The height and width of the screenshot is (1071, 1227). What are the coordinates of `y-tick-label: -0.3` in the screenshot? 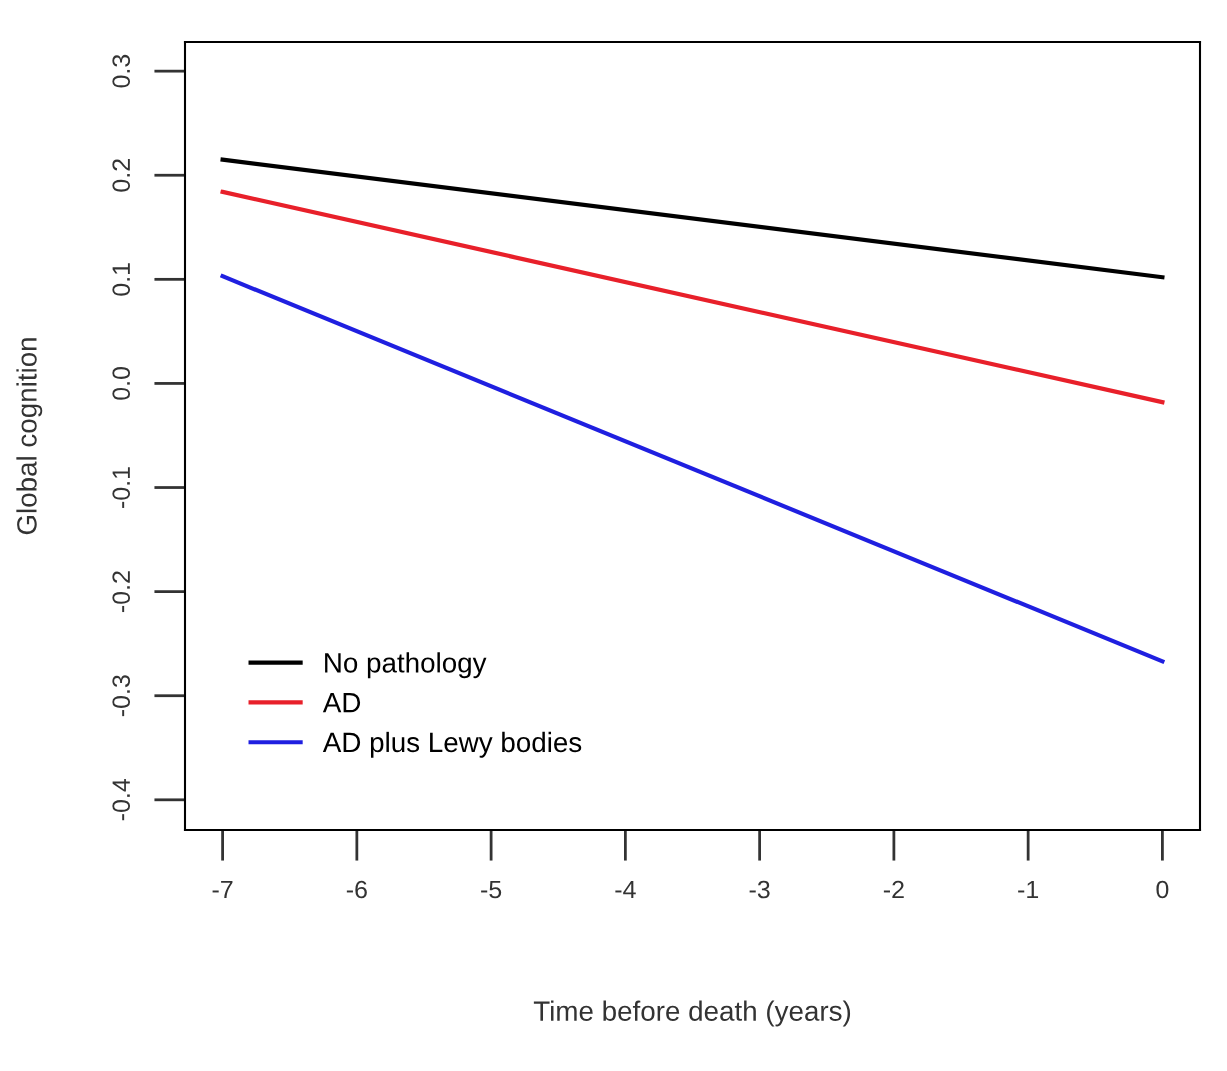 It's located at (121, 696).